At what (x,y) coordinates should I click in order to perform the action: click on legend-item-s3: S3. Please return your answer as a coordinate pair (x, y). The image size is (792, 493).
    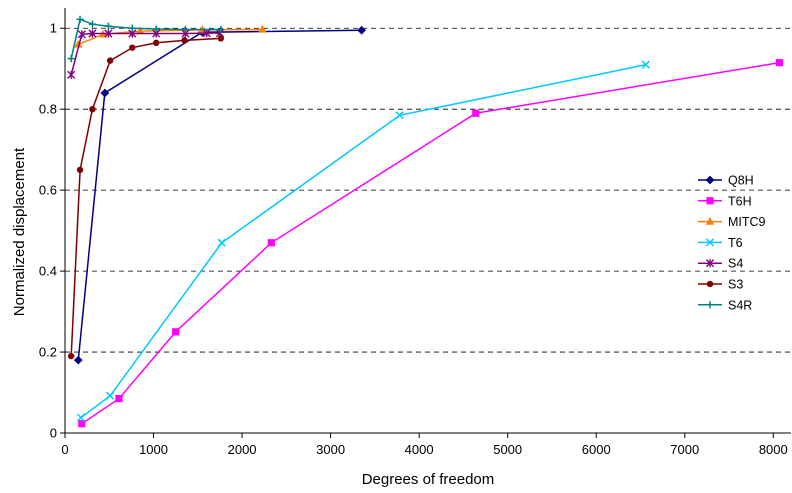
    Looking at the image, I should click on (720, 285).